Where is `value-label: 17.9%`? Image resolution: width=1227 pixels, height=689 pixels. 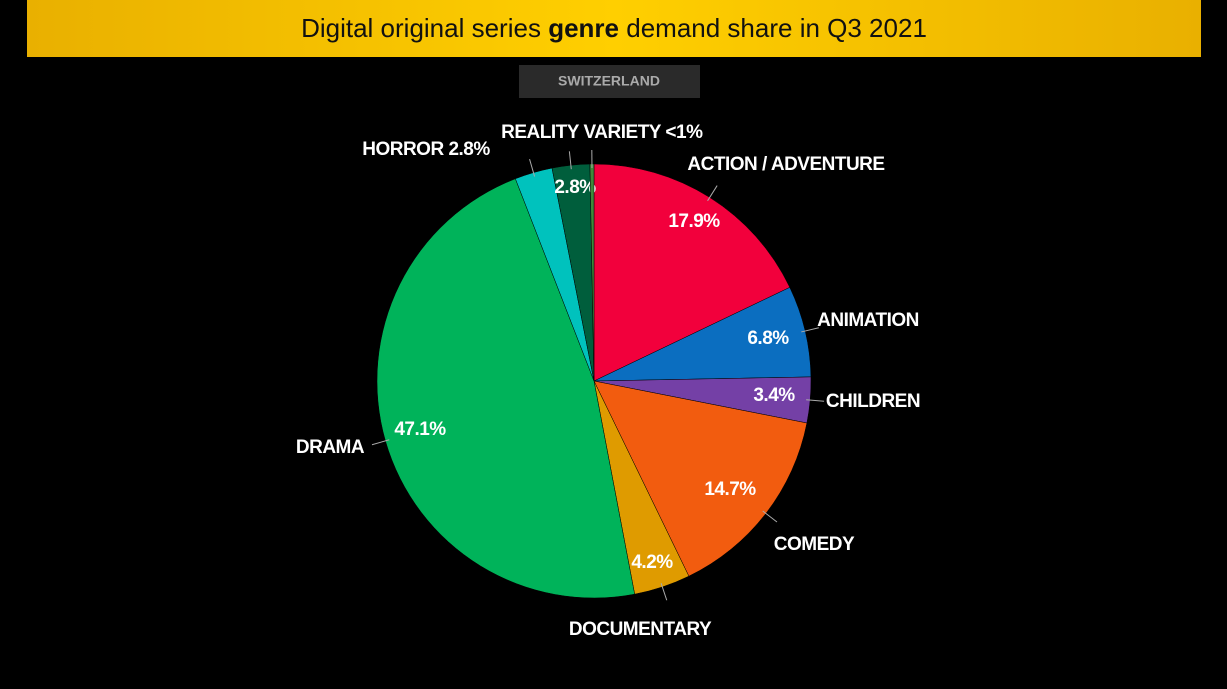
value-label: 17.9% is located at coordinates (694, 221).